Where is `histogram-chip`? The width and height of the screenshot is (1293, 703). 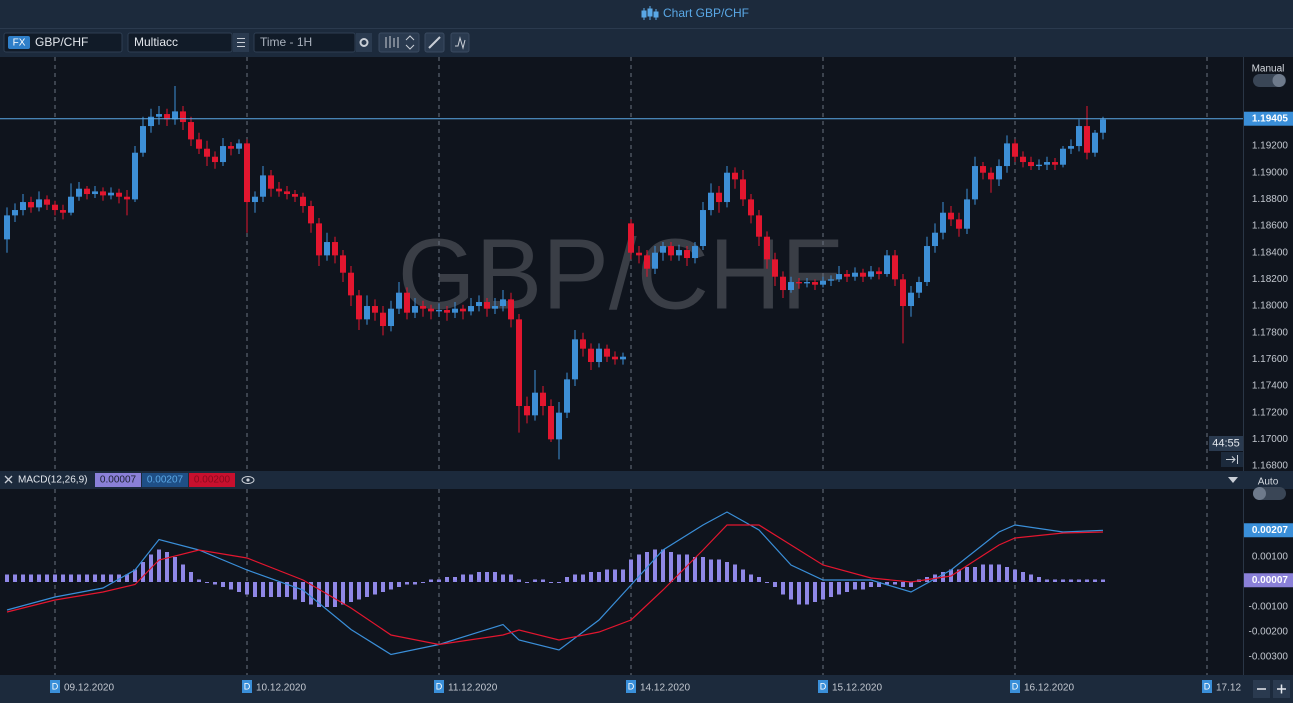 histogram-chip is located at coordinates (118, 480).